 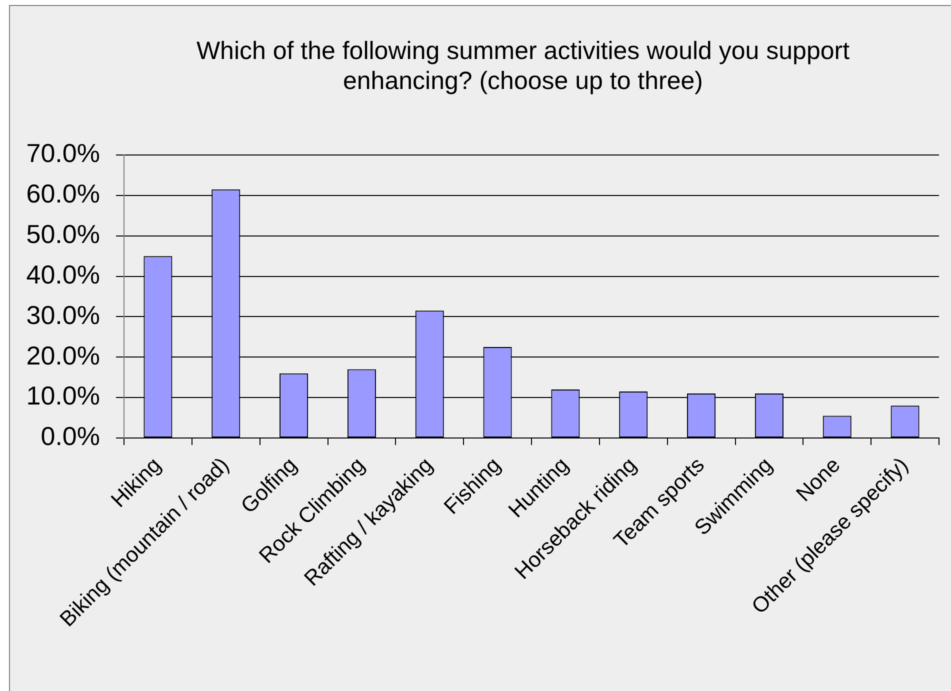 I want to click on y-tick-label: 70.0%, so click(x=63, y=153).